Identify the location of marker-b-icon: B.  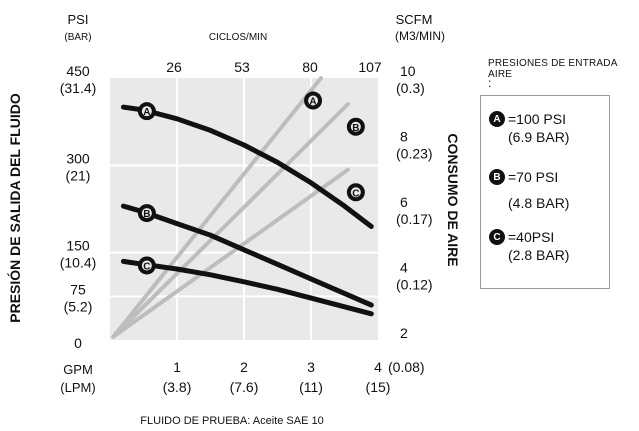
(497, 177).